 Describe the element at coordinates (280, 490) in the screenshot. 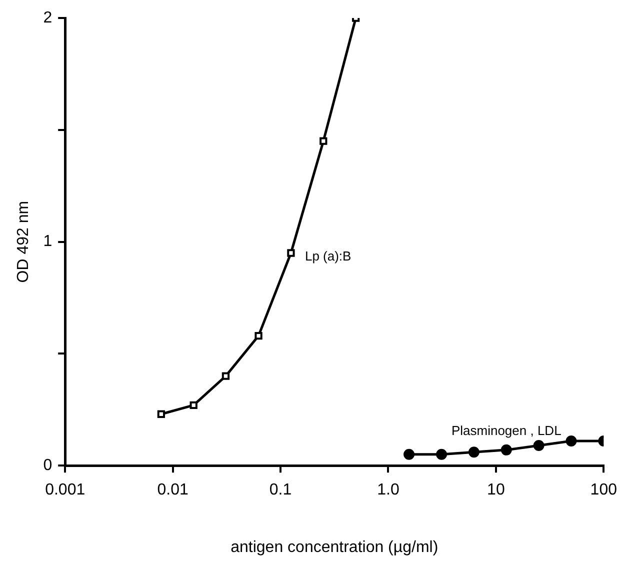

I see `x-tick-label: 0.1` at that location.